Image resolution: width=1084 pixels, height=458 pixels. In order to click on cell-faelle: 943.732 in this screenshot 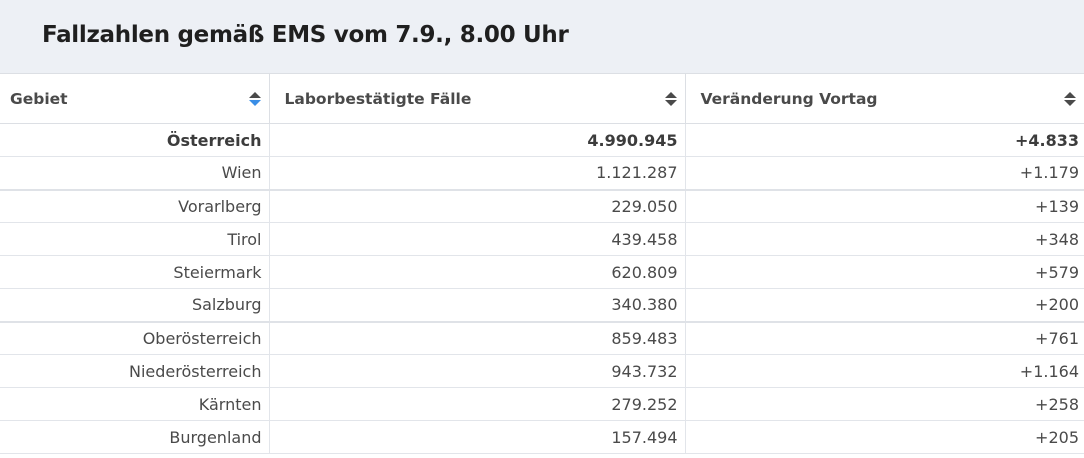, I will do `click(477, 371)`.